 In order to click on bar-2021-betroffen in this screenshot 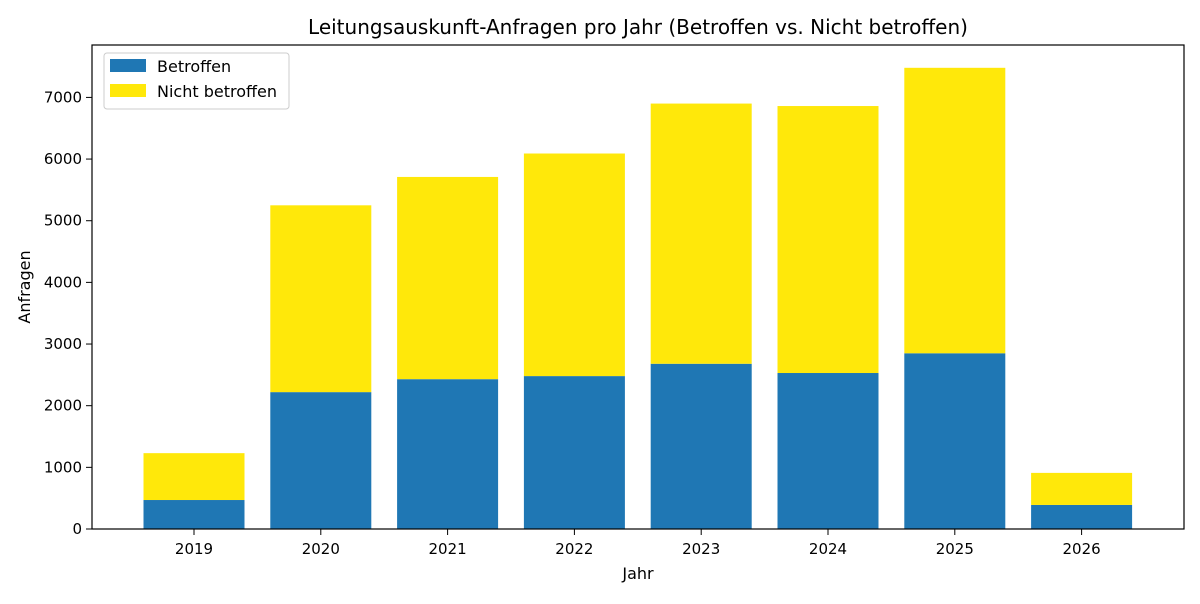, I will do `click(448, 454)`.